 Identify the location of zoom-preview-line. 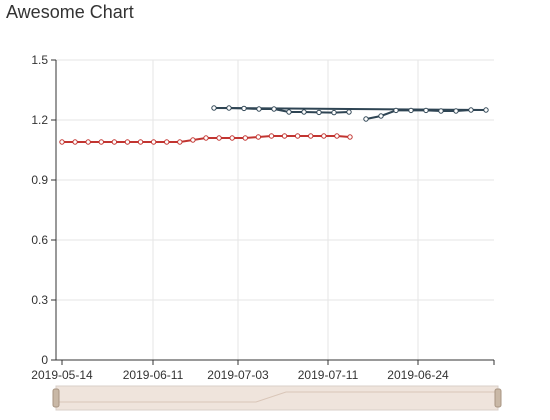
(277, 397).